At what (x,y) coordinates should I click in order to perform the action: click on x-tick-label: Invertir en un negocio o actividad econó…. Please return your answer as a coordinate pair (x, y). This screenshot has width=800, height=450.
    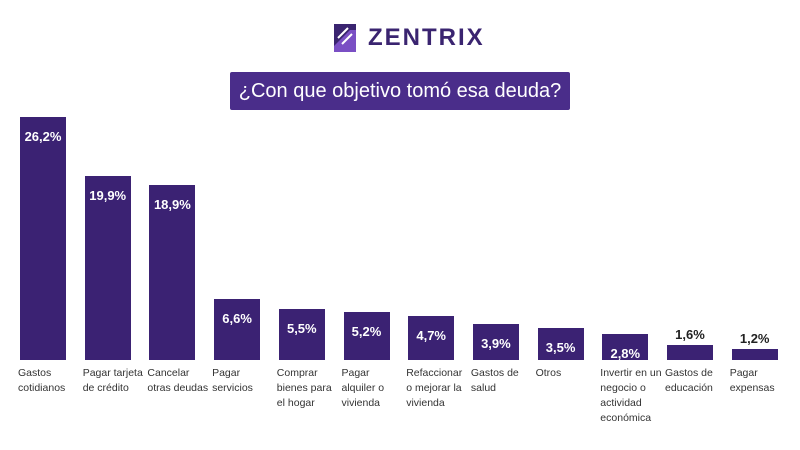
    Looking at the image, I should click on (631, 395).